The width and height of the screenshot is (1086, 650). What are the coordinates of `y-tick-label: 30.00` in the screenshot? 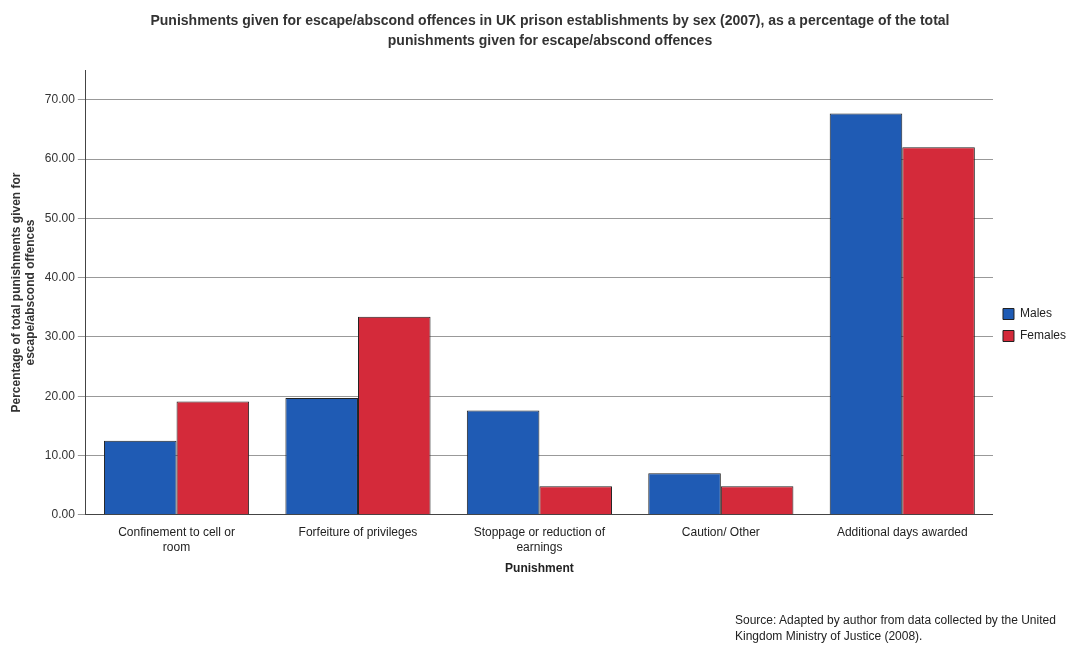 It's located at (60, 336).